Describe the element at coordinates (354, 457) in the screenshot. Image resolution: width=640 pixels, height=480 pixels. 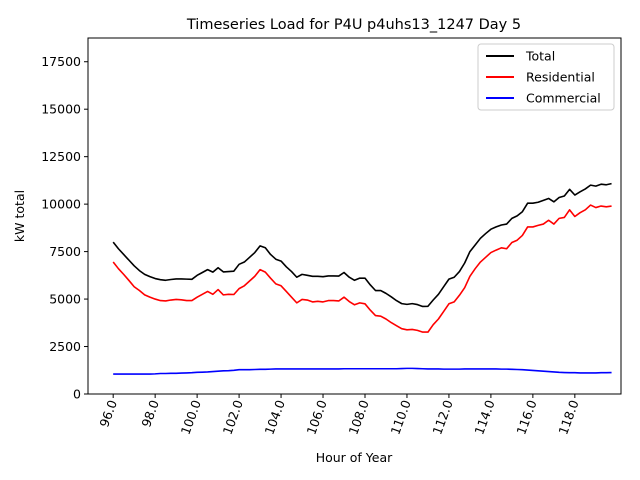
I see `x-axis-label: Hour of Year` at that location.